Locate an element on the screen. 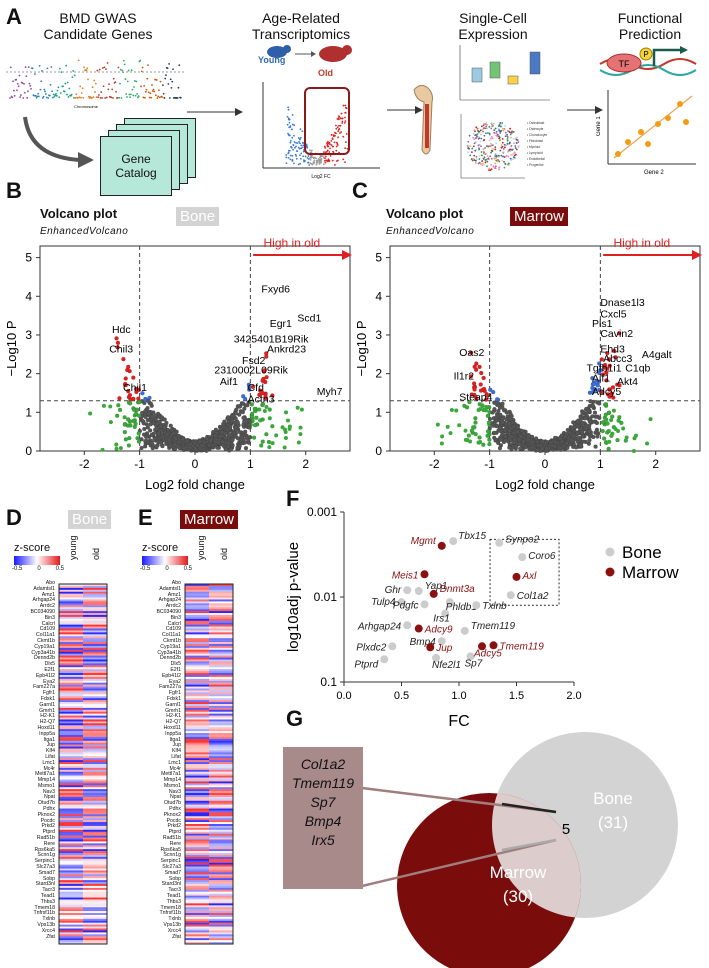 The width and height of the screenshot is (709, 968). gene-label: Ankrd23 is located at coordinates (286, 349).